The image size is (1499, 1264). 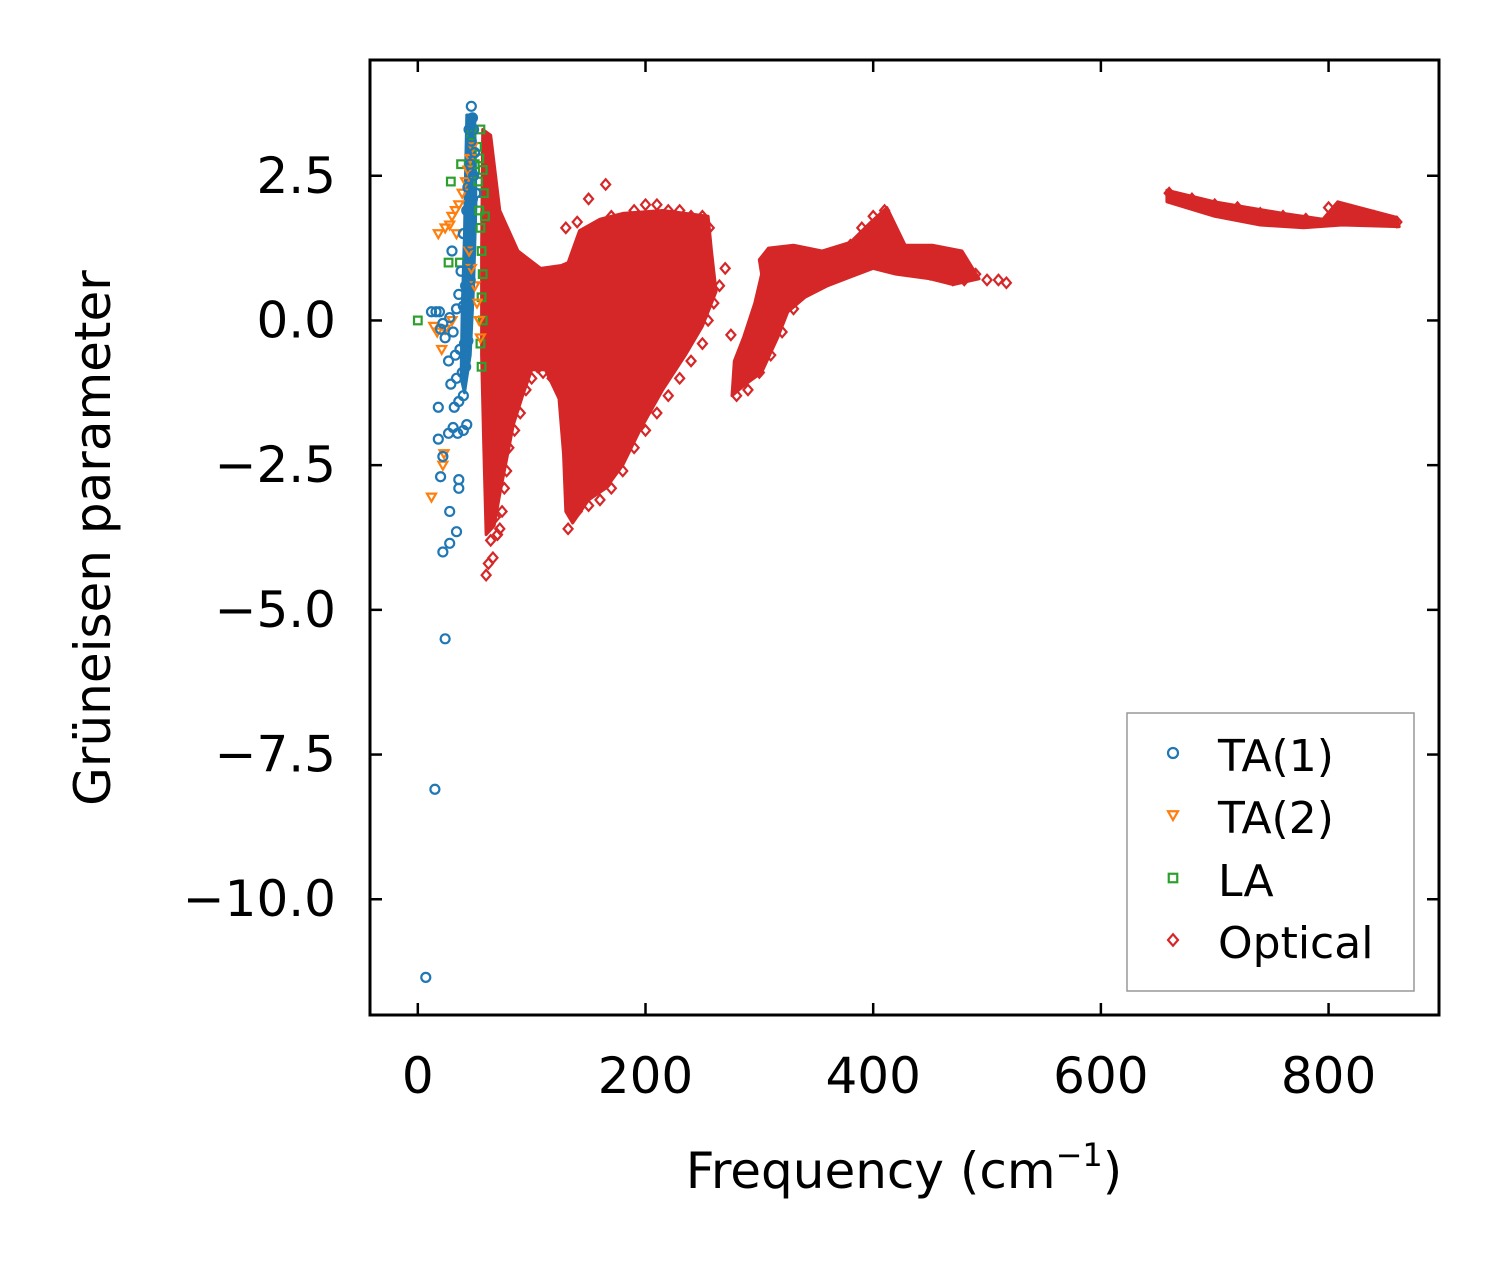 What do you see at coordinates (1295, 943) in the screenshot?
I see `legend-label: Optical` at bounding box center [1295, 943].